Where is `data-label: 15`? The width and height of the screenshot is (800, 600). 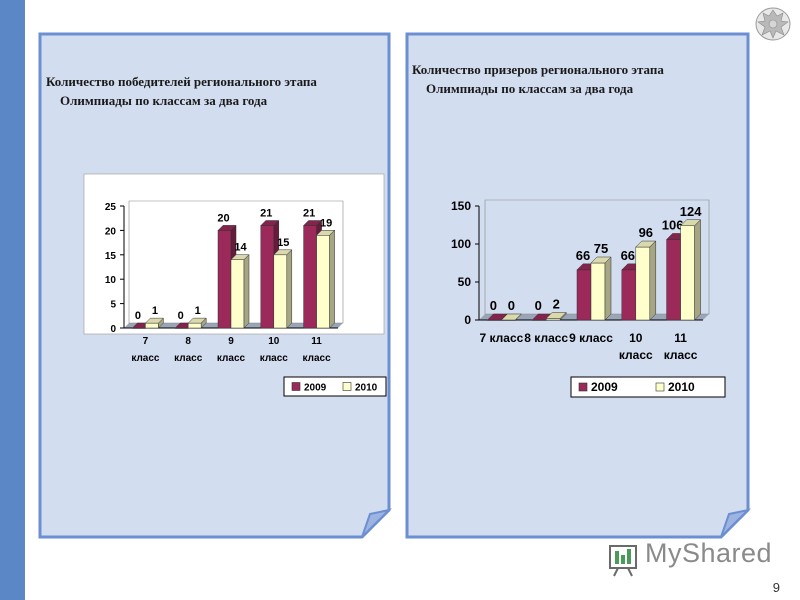 data-label: 15 is located at coordinates (283, 243).